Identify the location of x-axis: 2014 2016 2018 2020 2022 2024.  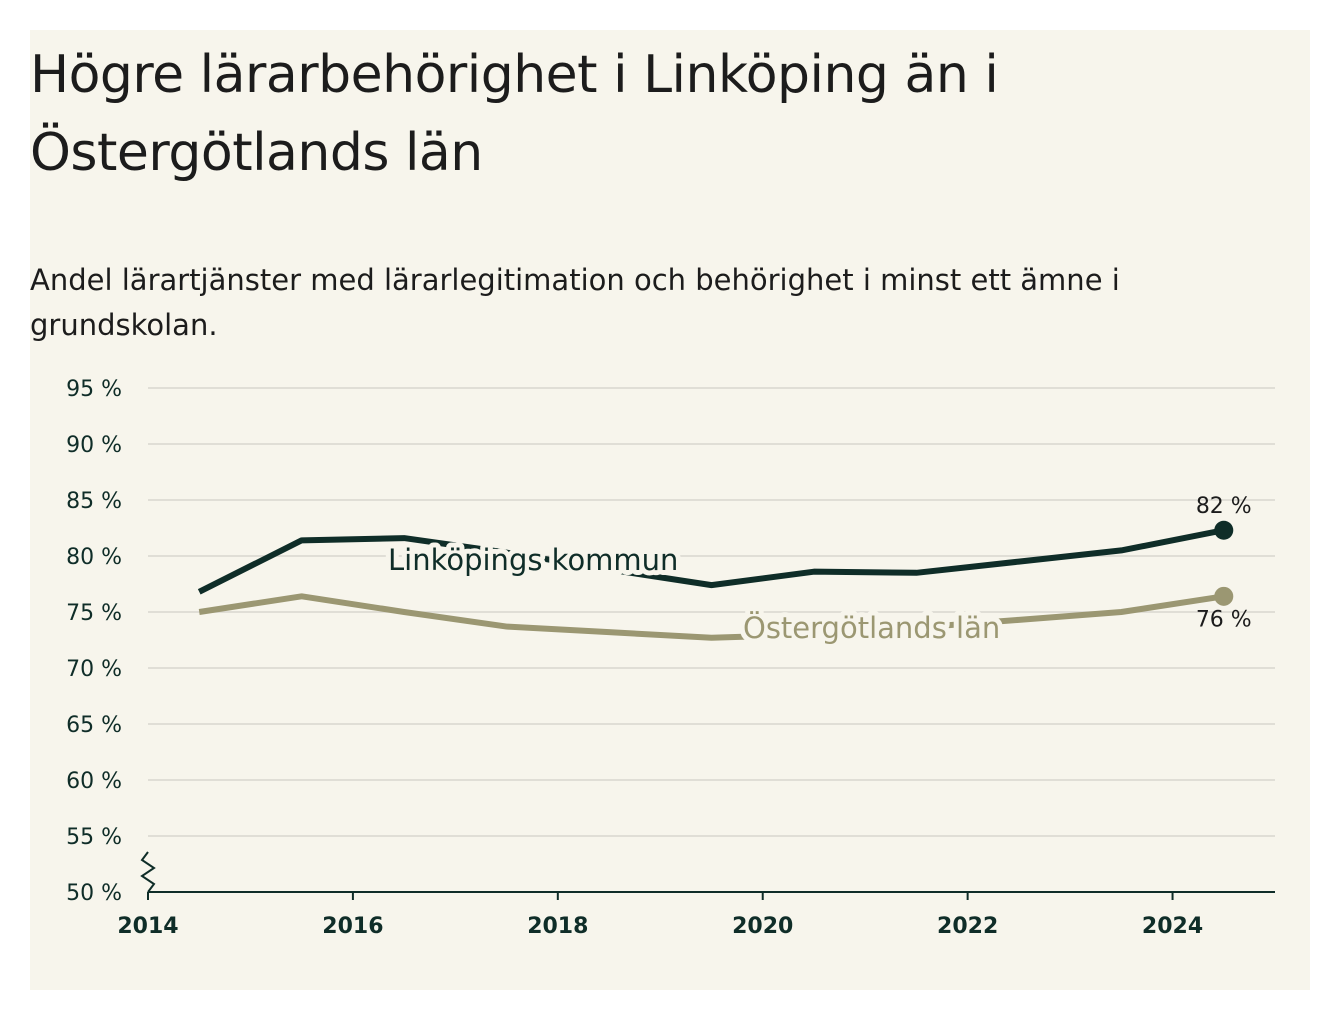
(696, 895).